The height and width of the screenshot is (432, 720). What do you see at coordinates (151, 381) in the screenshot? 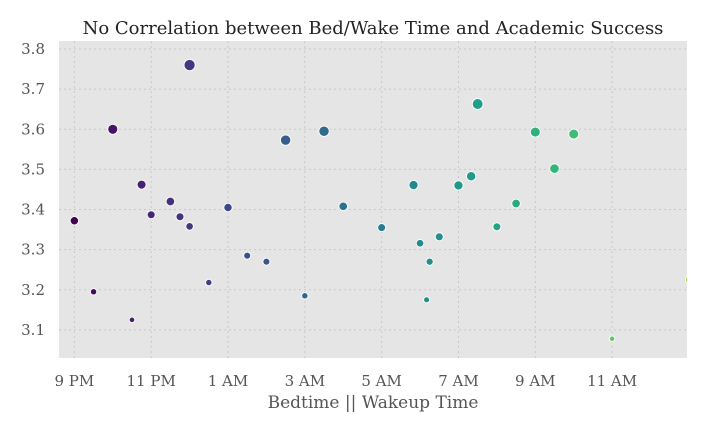
I see `x-tick-label: 11 PM` at bounding box center [151, 381].